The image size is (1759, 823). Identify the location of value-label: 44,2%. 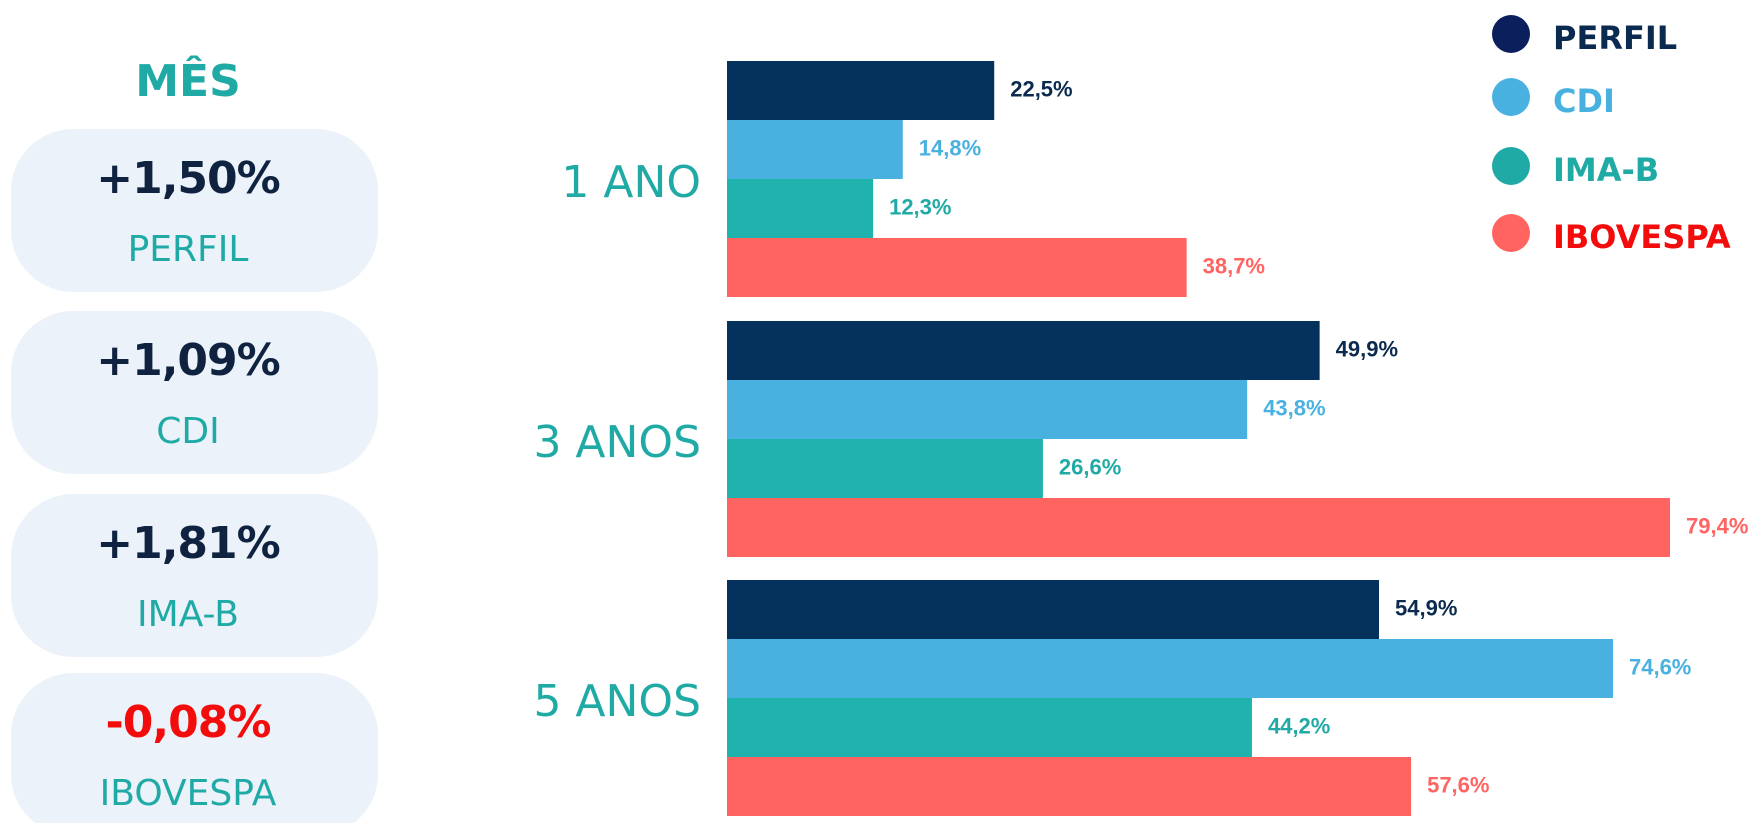
(1299, 725).